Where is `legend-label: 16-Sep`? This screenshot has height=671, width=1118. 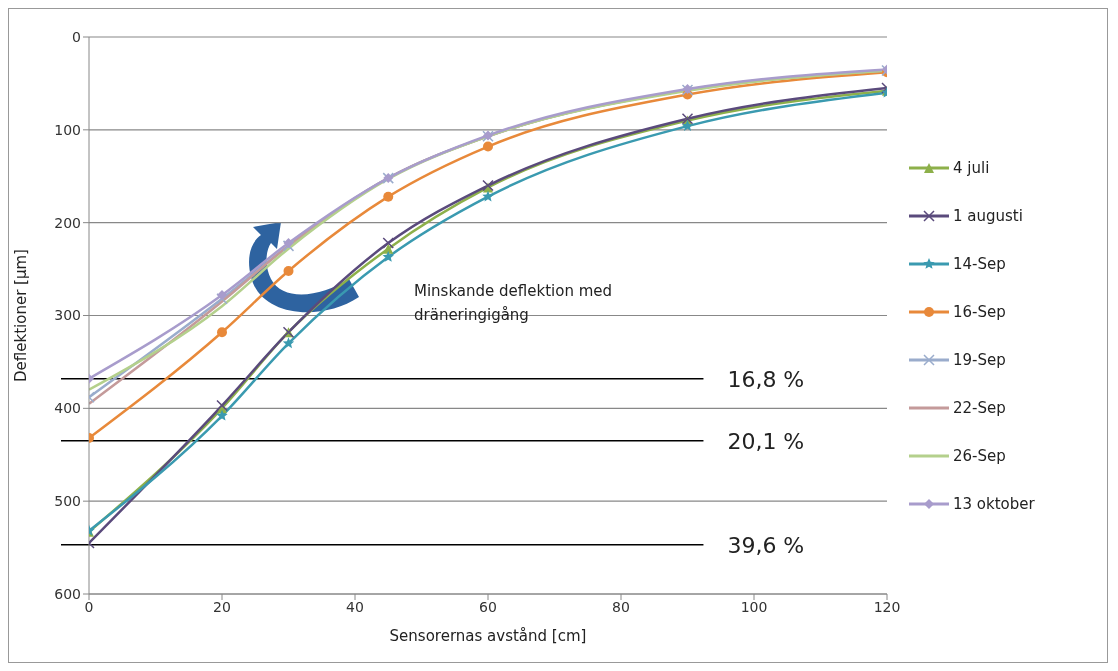 legend-label: 16-Sep is located at coordinates (979, 311).